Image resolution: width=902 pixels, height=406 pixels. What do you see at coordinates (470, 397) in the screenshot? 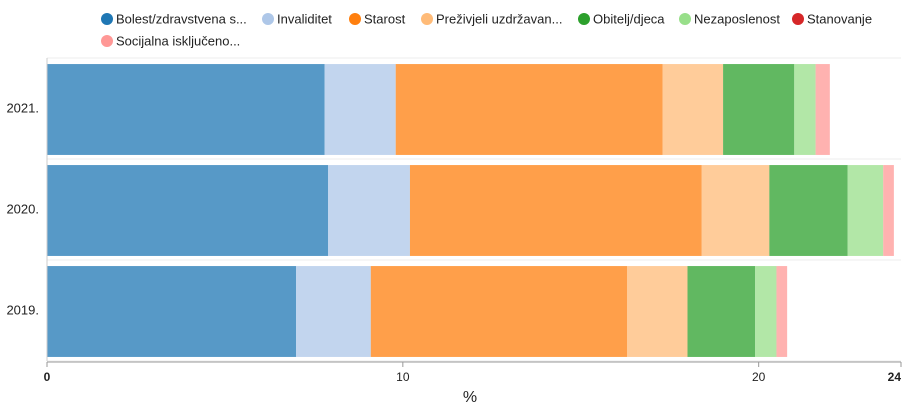
I see `x-axis-title: %` at bounding box center [470, 397].